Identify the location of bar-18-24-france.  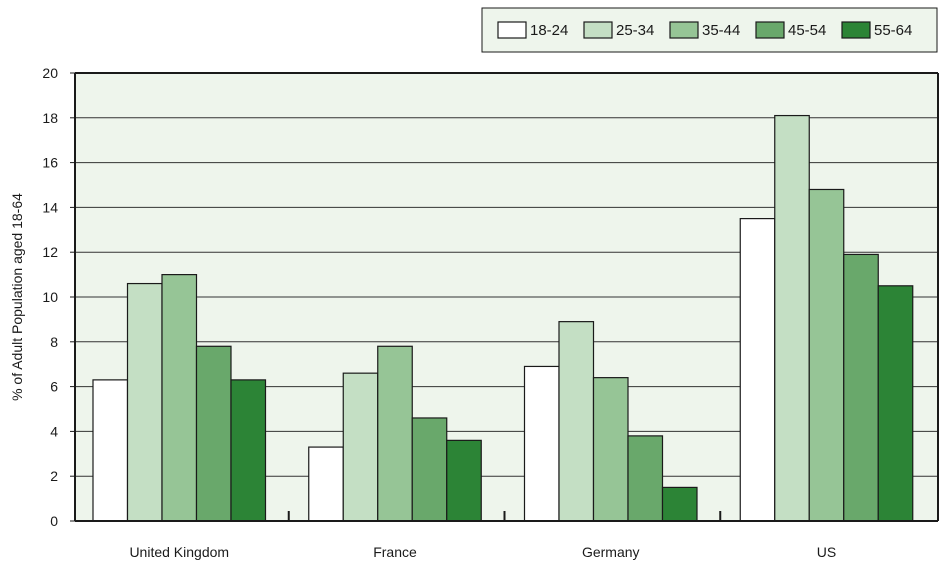
(326, 484).